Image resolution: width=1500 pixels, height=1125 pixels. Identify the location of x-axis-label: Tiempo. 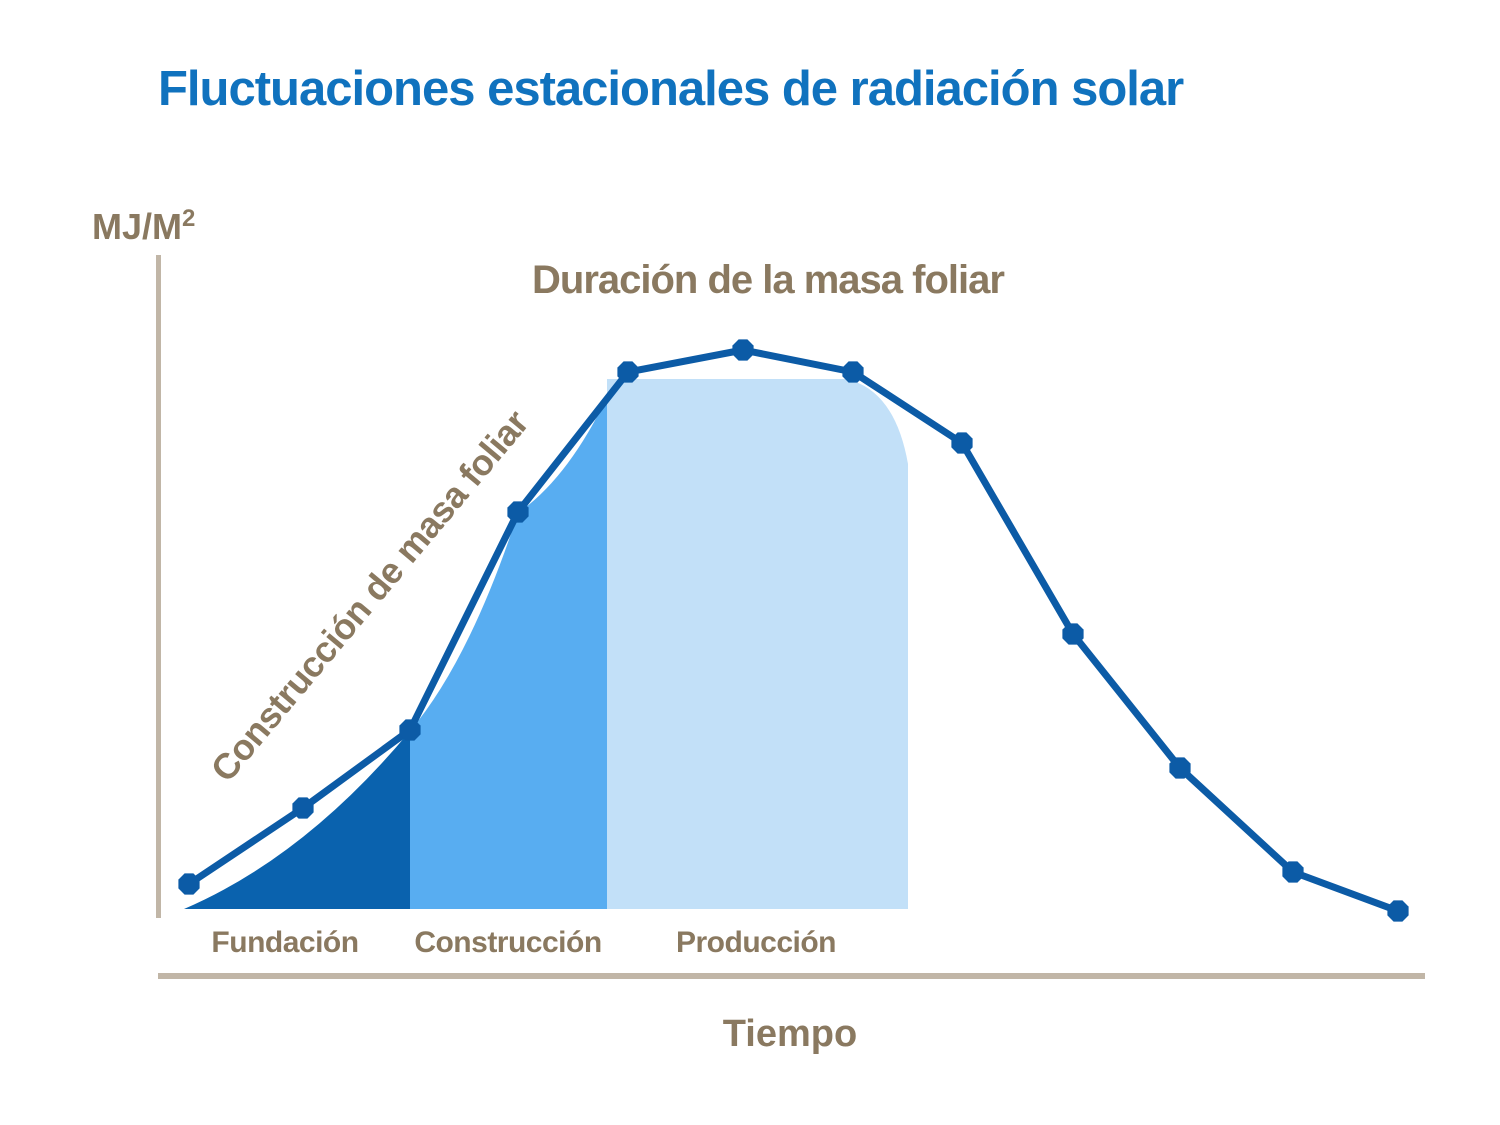
(790, 1034).